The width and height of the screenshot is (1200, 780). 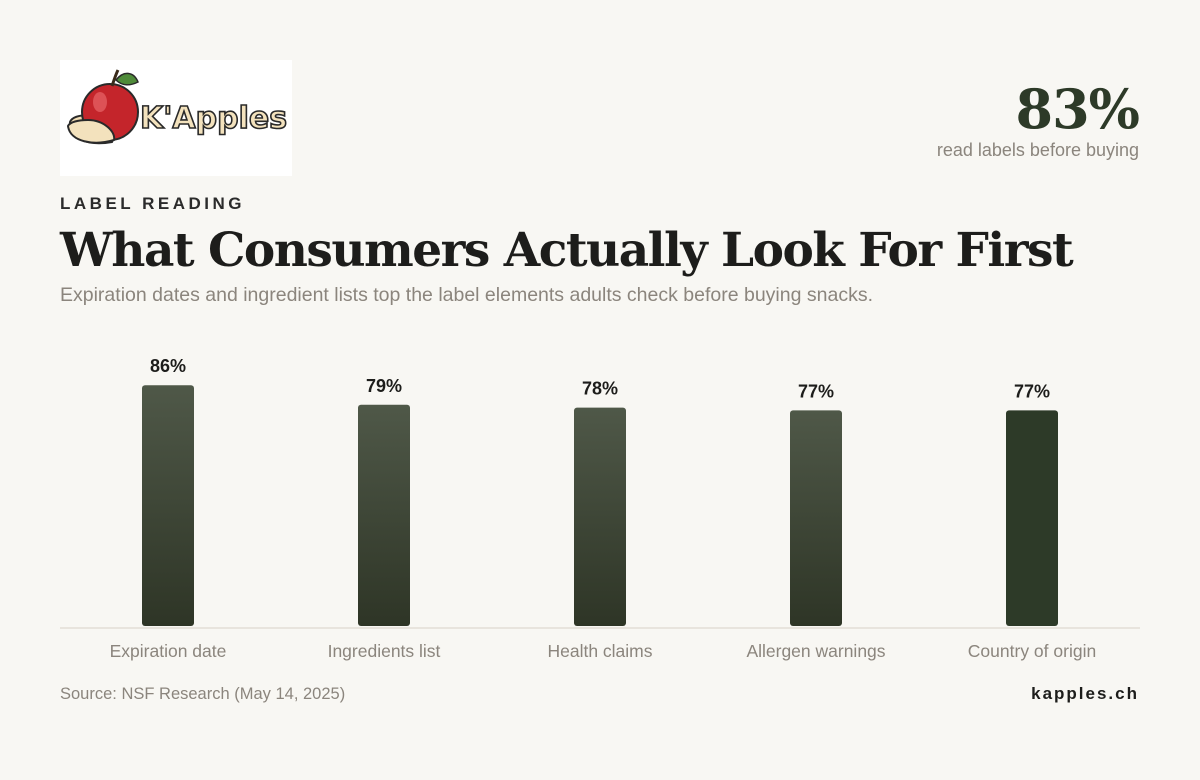 What do you see at coordinates (599, 651) in the screenshot?
I see `category-label-2: Health claims` at bounding box center [599, 651].